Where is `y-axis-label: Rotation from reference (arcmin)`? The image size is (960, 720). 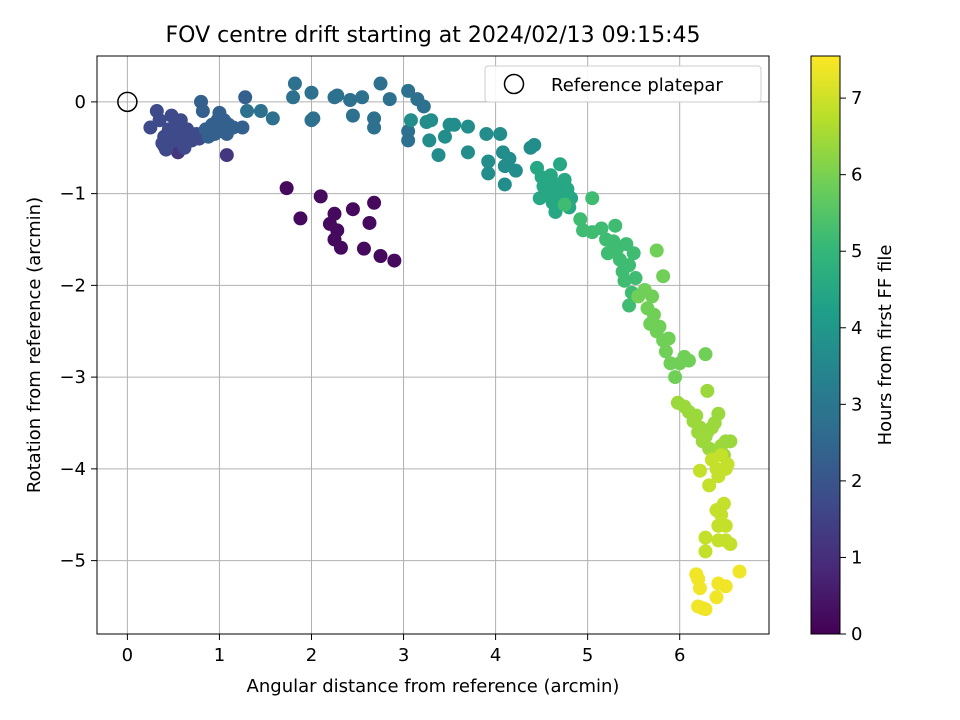 y-axis-label: Rotation from reference (arcmin) is located at coordinates (34, 345).